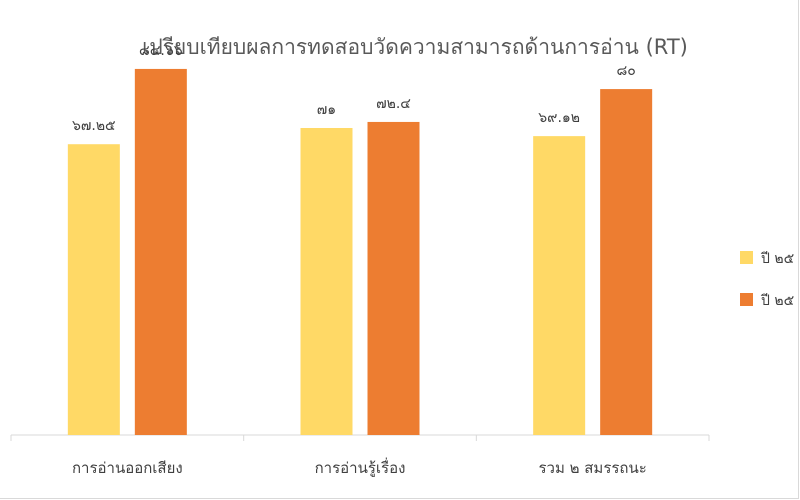 This screenshot has width=800, height=500. I want to click on legend-label-2: ปี ๒๕, so click(778, 301).